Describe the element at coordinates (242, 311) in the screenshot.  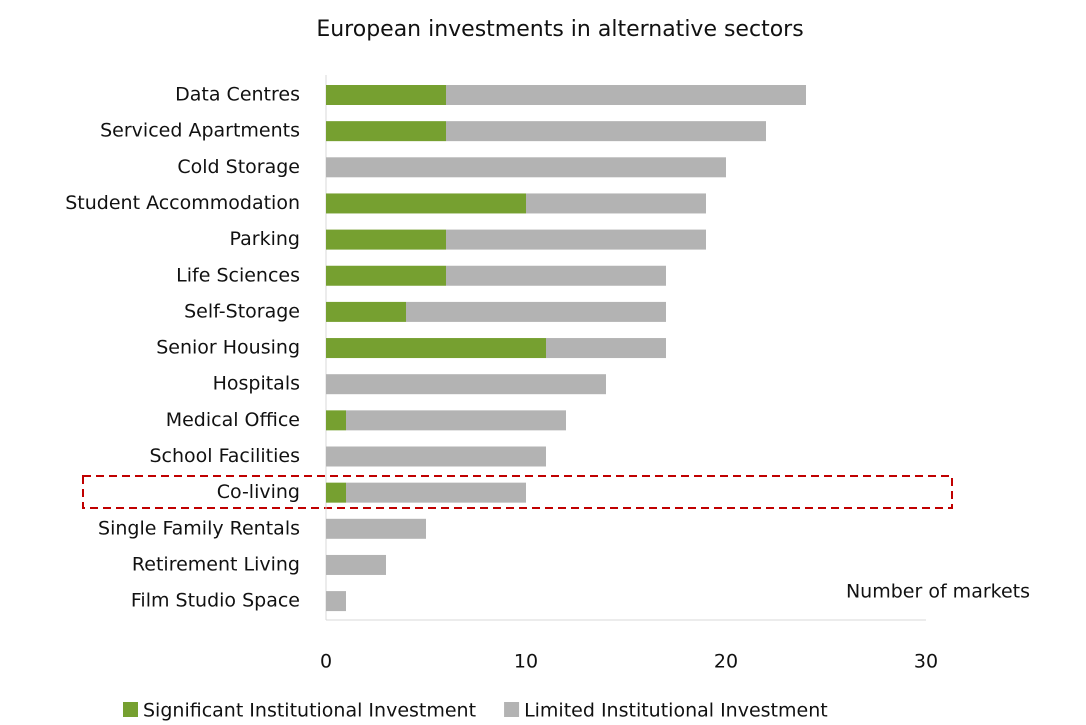
I see `y-tick-label: Self-Storage` at that location.